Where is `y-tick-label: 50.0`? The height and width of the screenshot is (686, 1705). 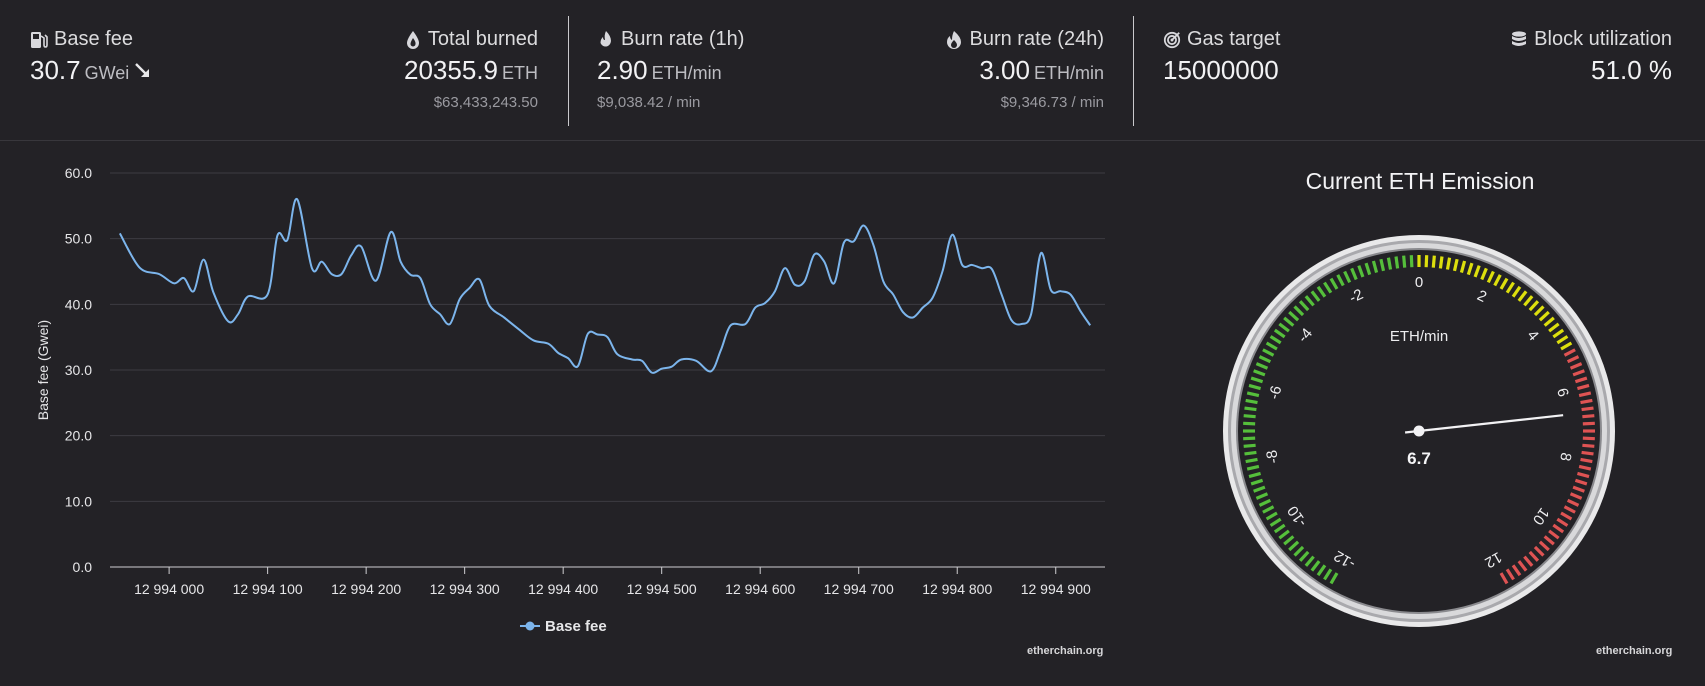
y-tick-label: 50.0 is located at coordinates (78, 239).